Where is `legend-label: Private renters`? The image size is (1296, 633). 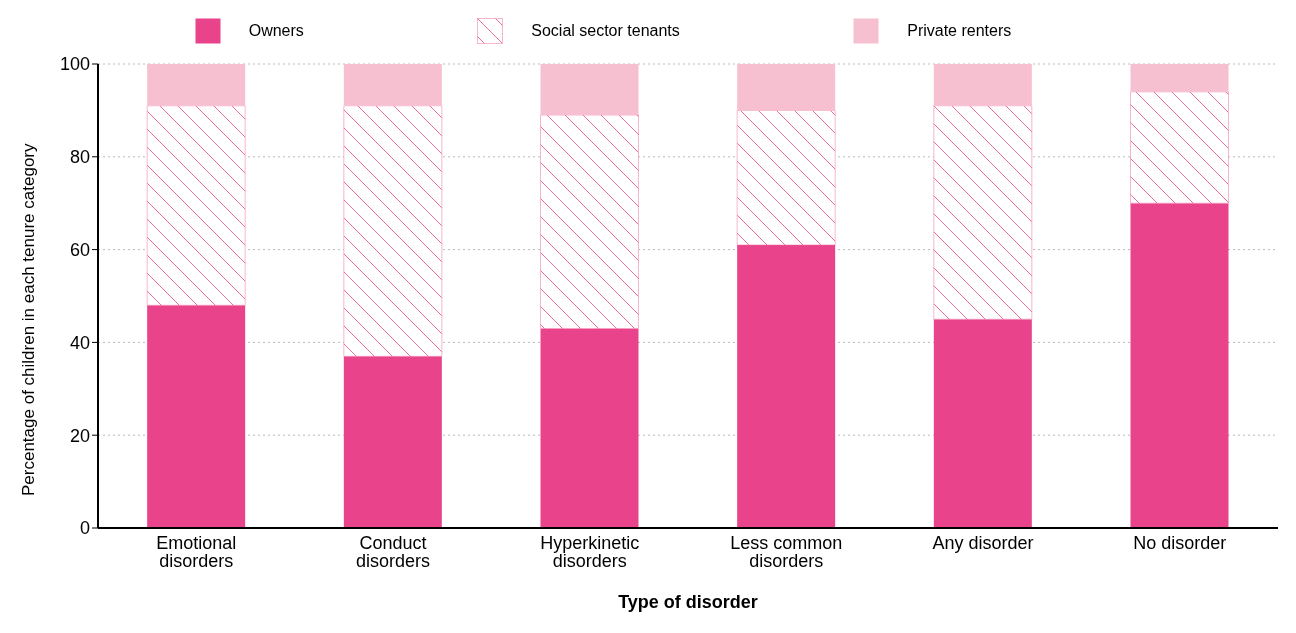
legend-label: Private renters is located at coordinates (959, 31).